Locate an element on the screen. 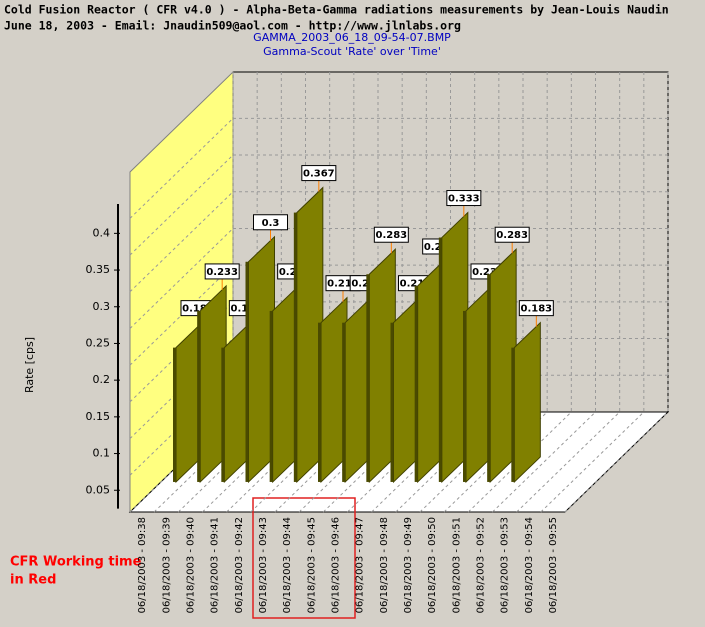 The width and height of the screenshot is (705, 627). highlight-box is located at coordinates (304, 558).